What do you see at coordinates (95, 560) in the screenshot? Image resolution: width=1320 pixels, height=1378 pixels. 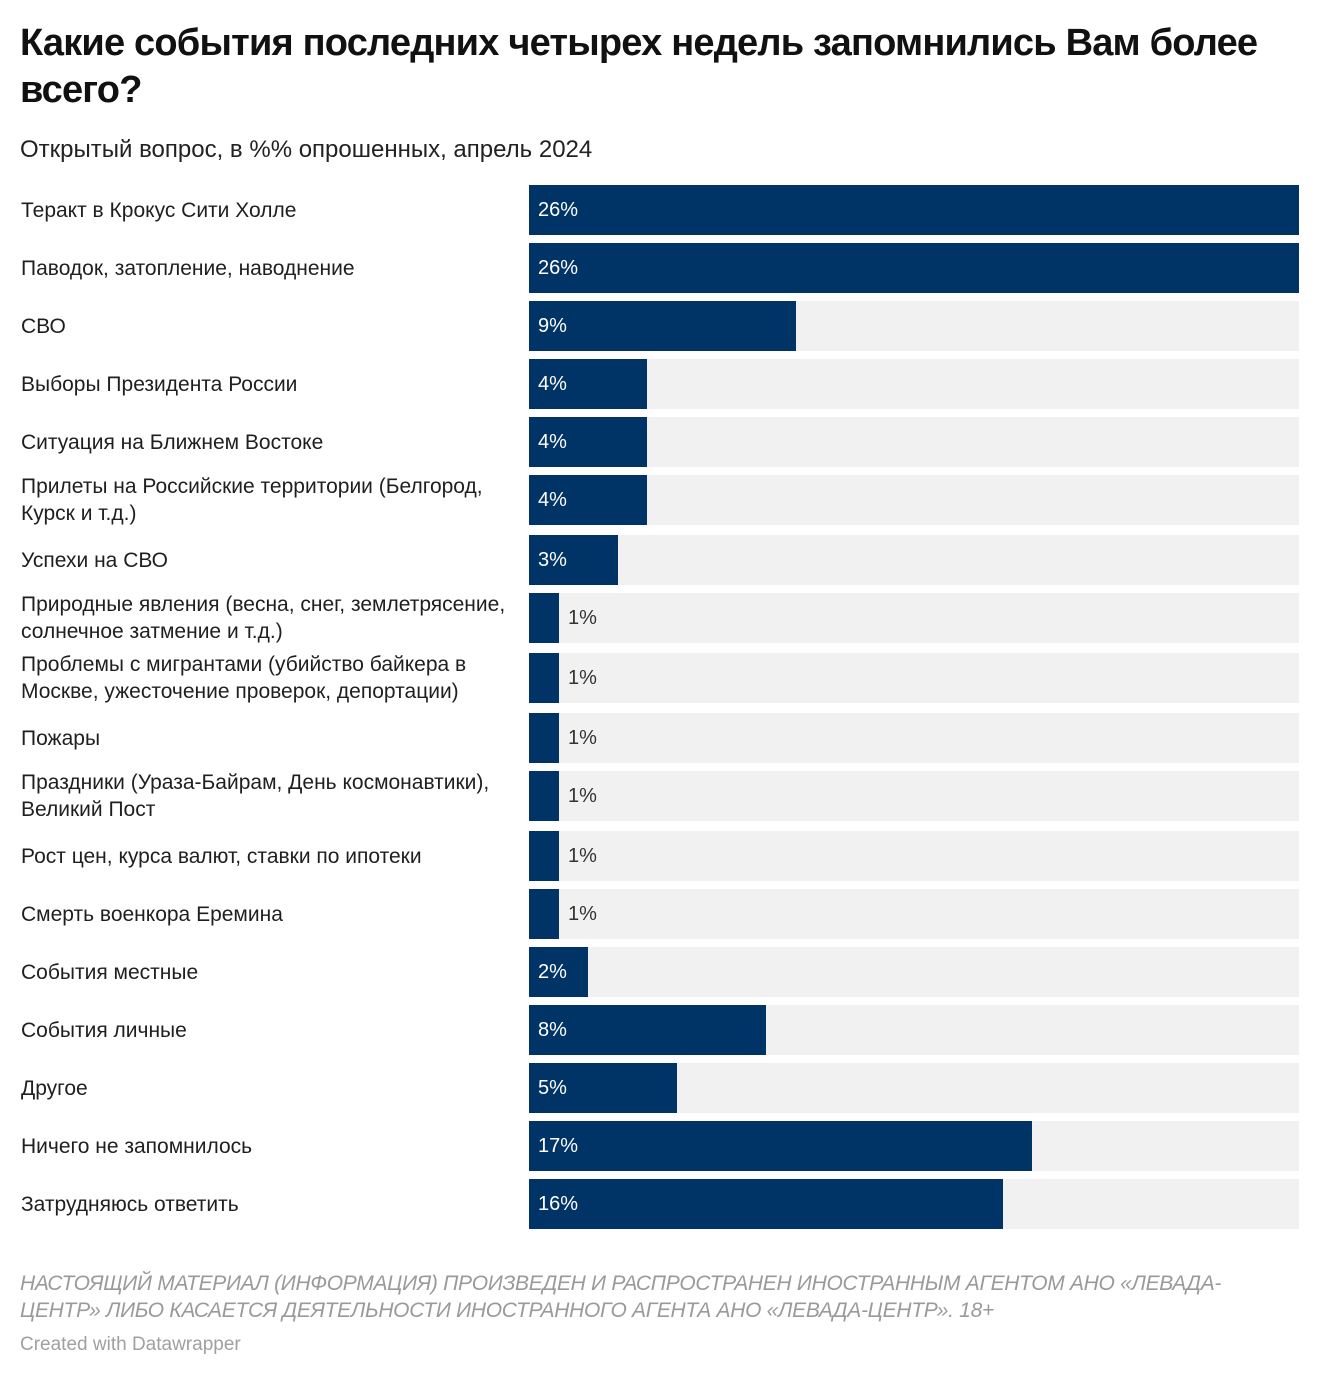 I see `bar-label: Успехи на СВО` at bounding box center [95, 560].